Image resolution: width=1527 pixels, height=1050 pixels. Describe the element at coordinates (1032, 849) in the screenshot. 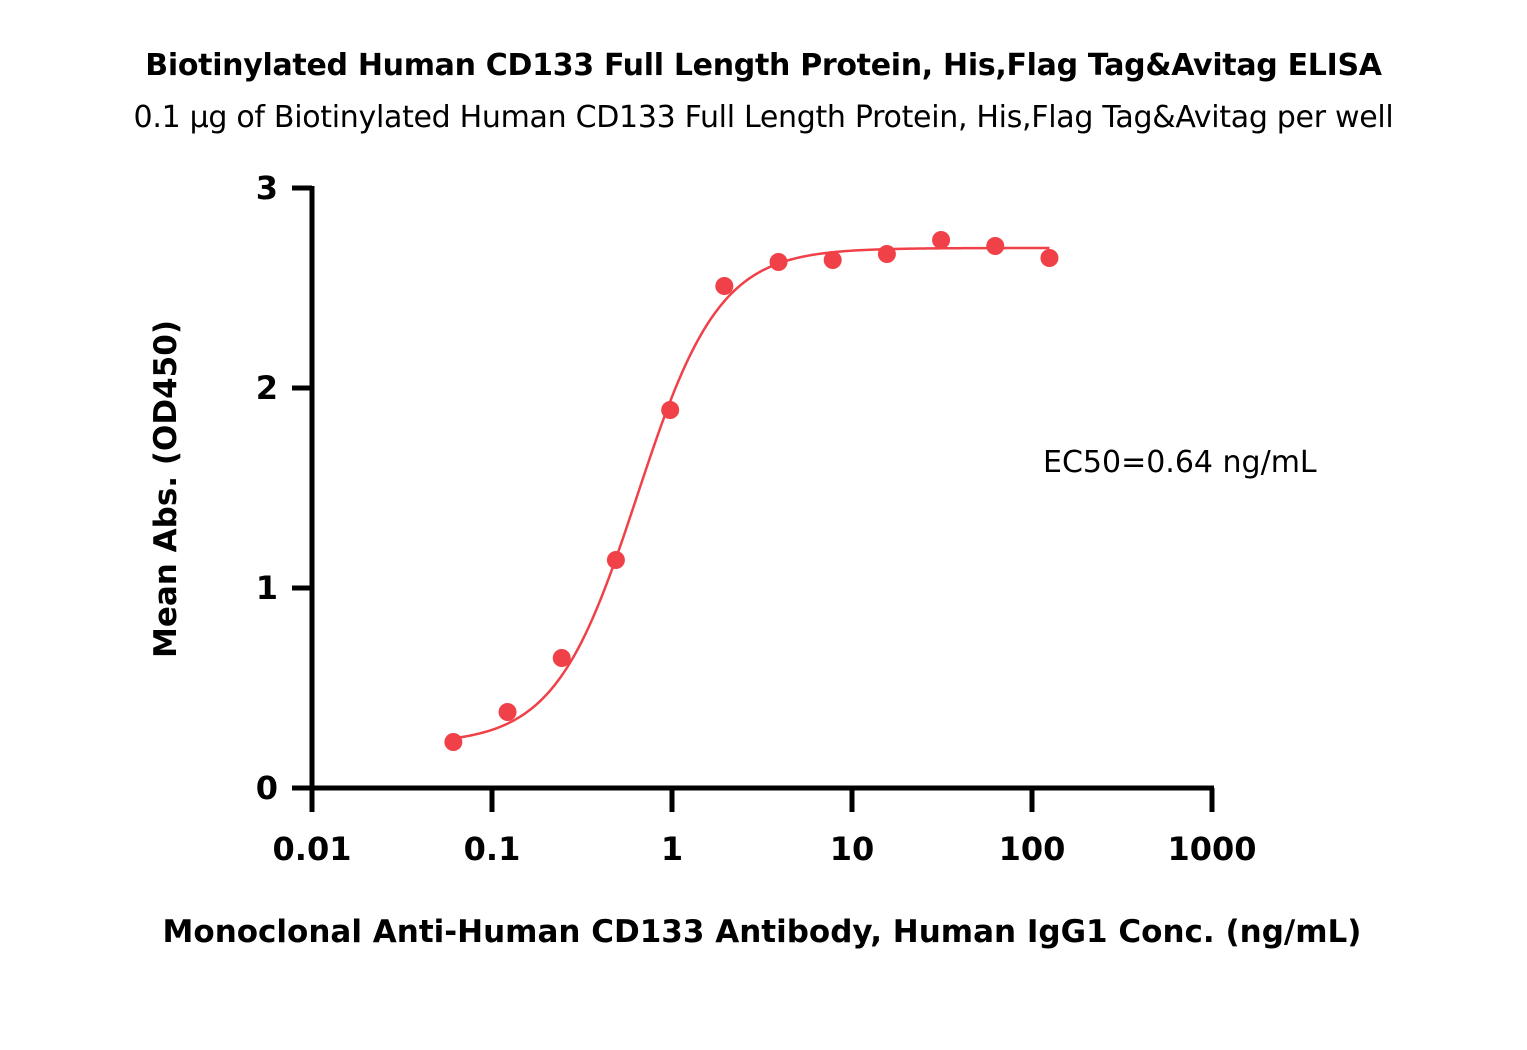

I see `x-tick-label: 100` at that location.